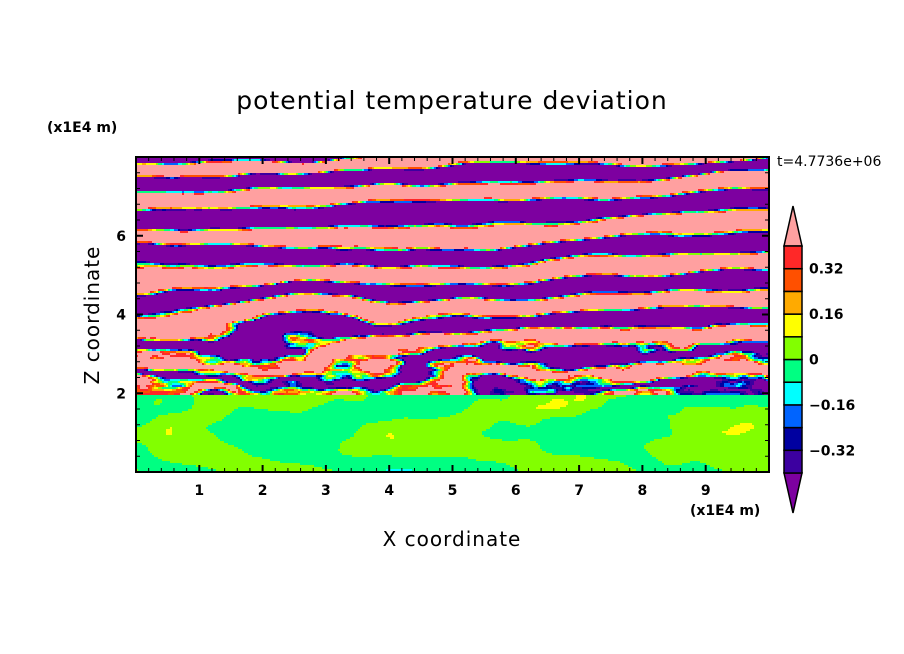 The width and height of the screenshot is (904, 654). I want to click on x-tick-label: 8, so click(643, 491).